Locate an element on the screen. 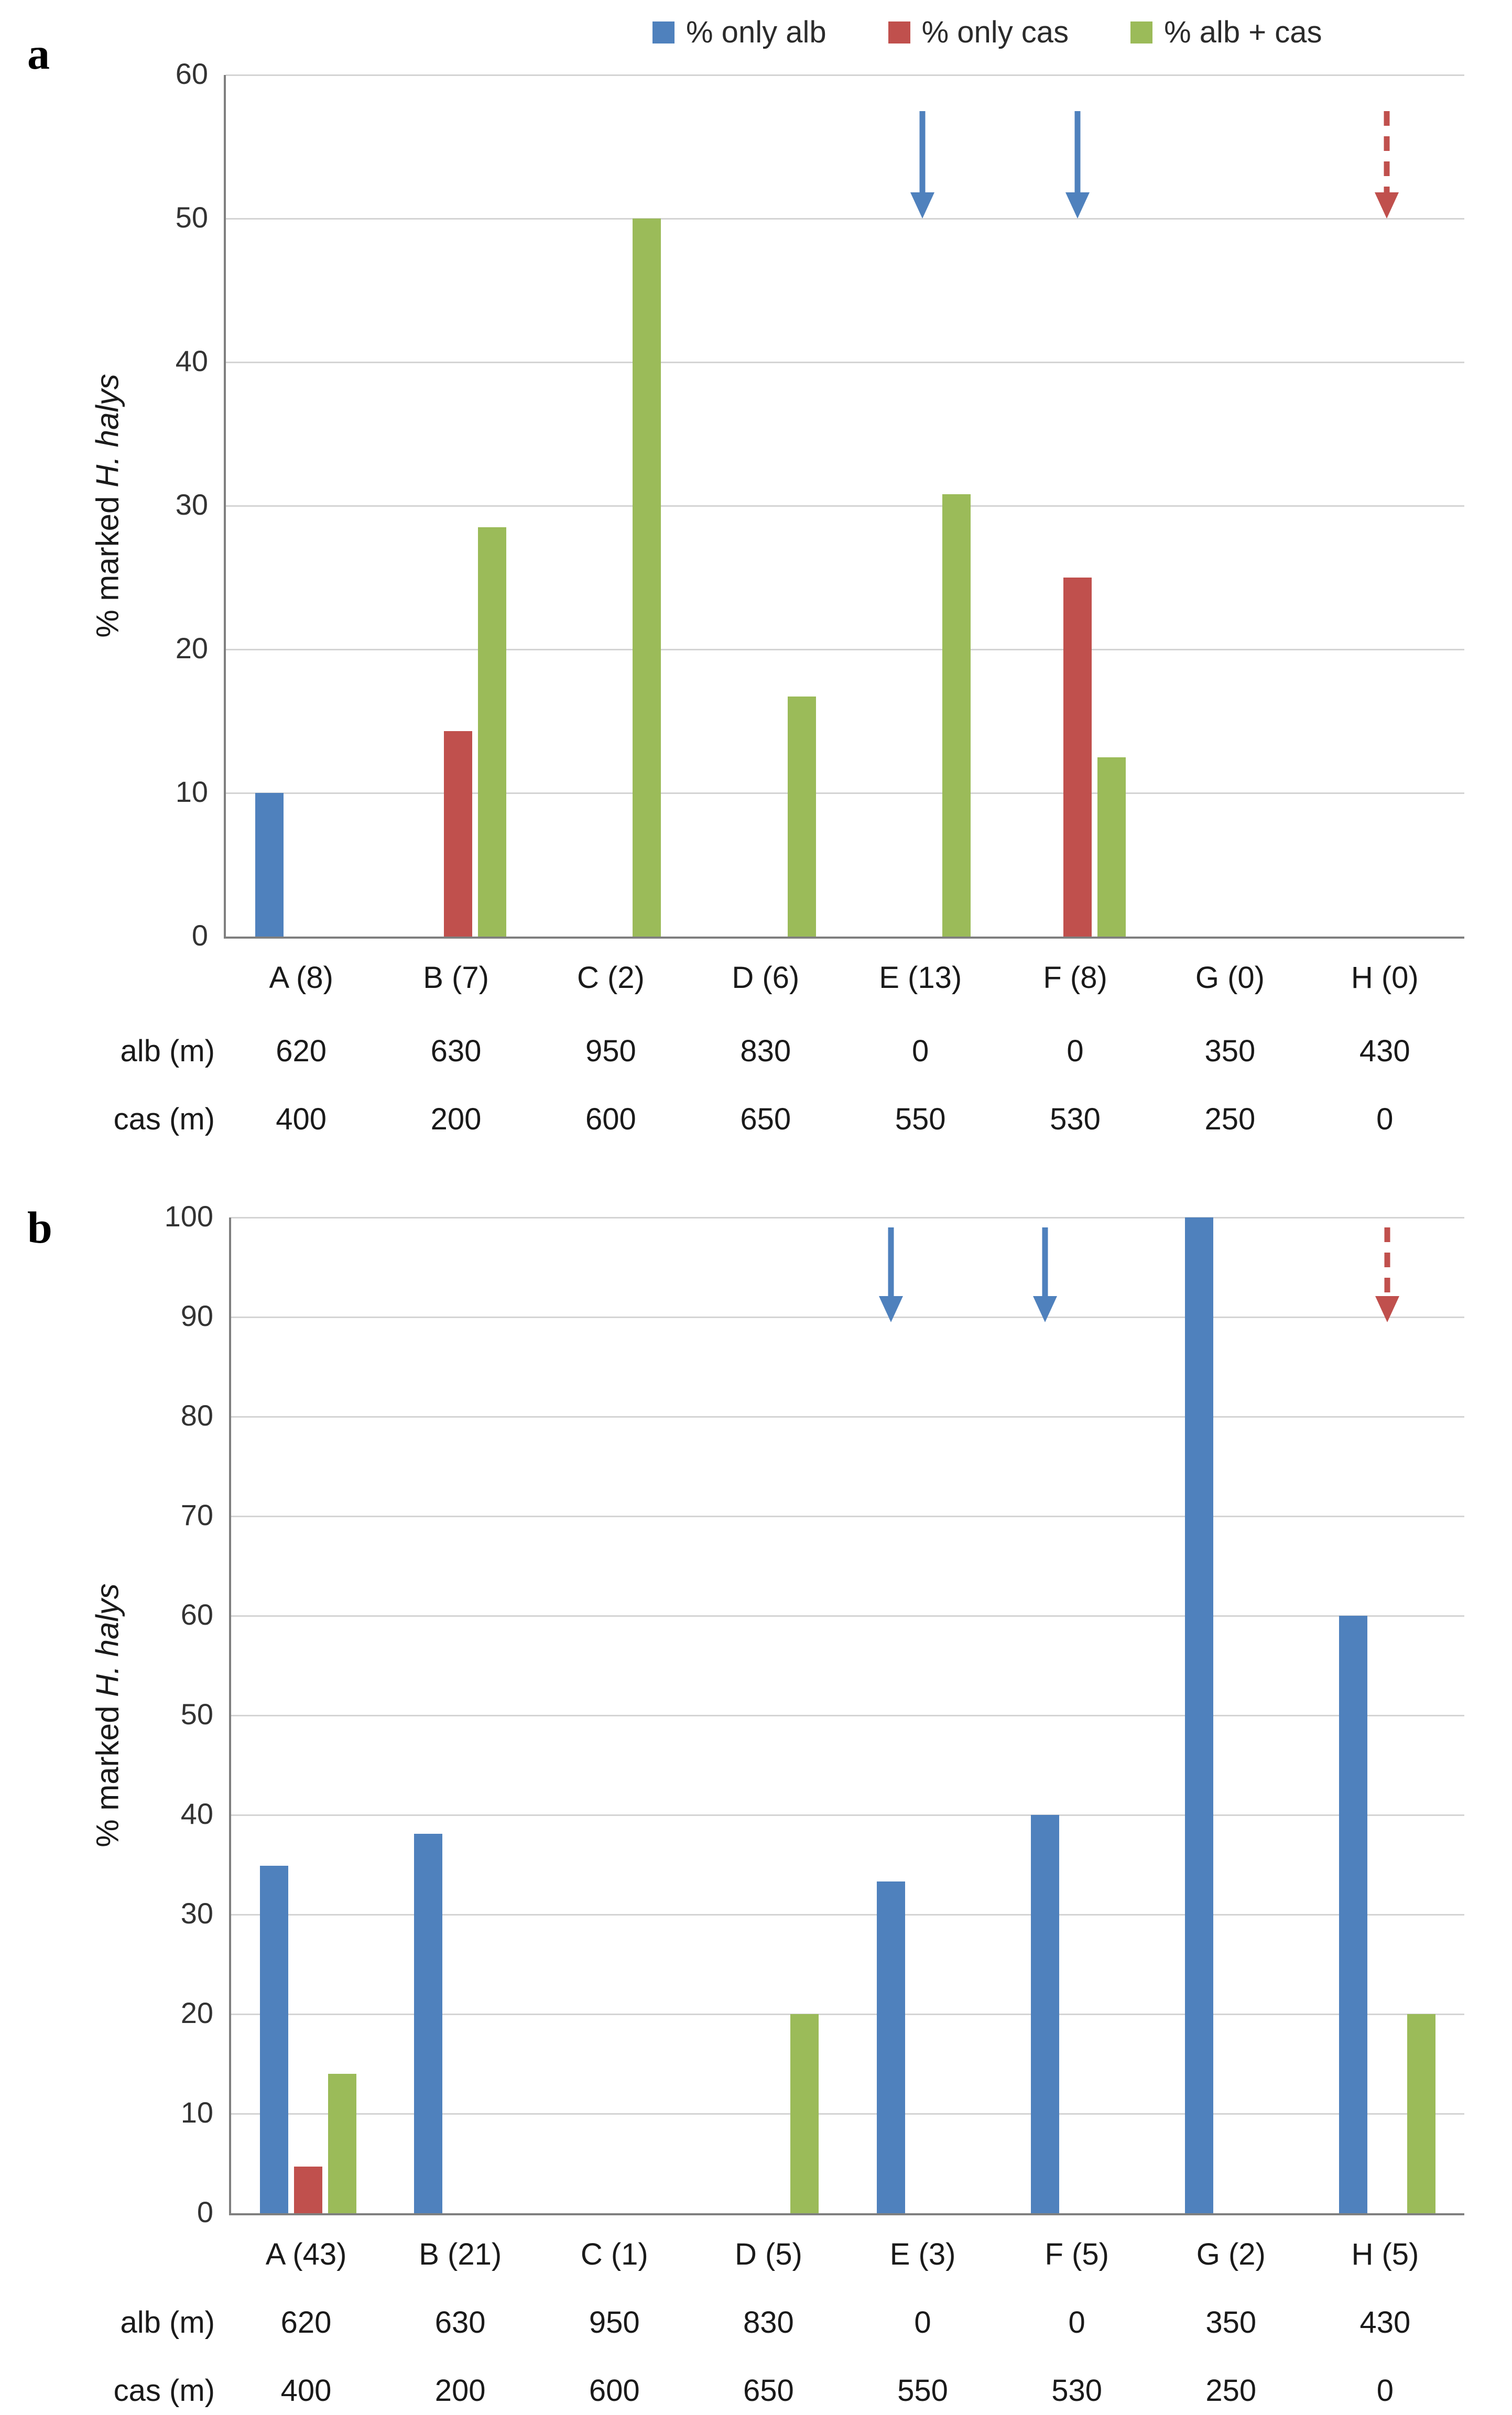  bar-b-H-alb-cas is located at coordinates (1421, 2113).